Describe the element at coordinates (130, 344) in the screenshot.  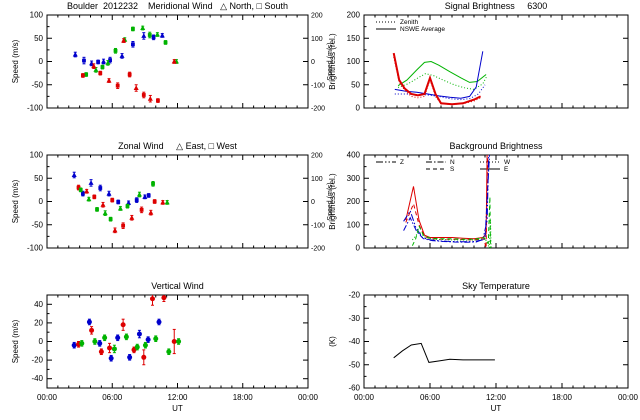
I see `vertical-green-series` at that location.